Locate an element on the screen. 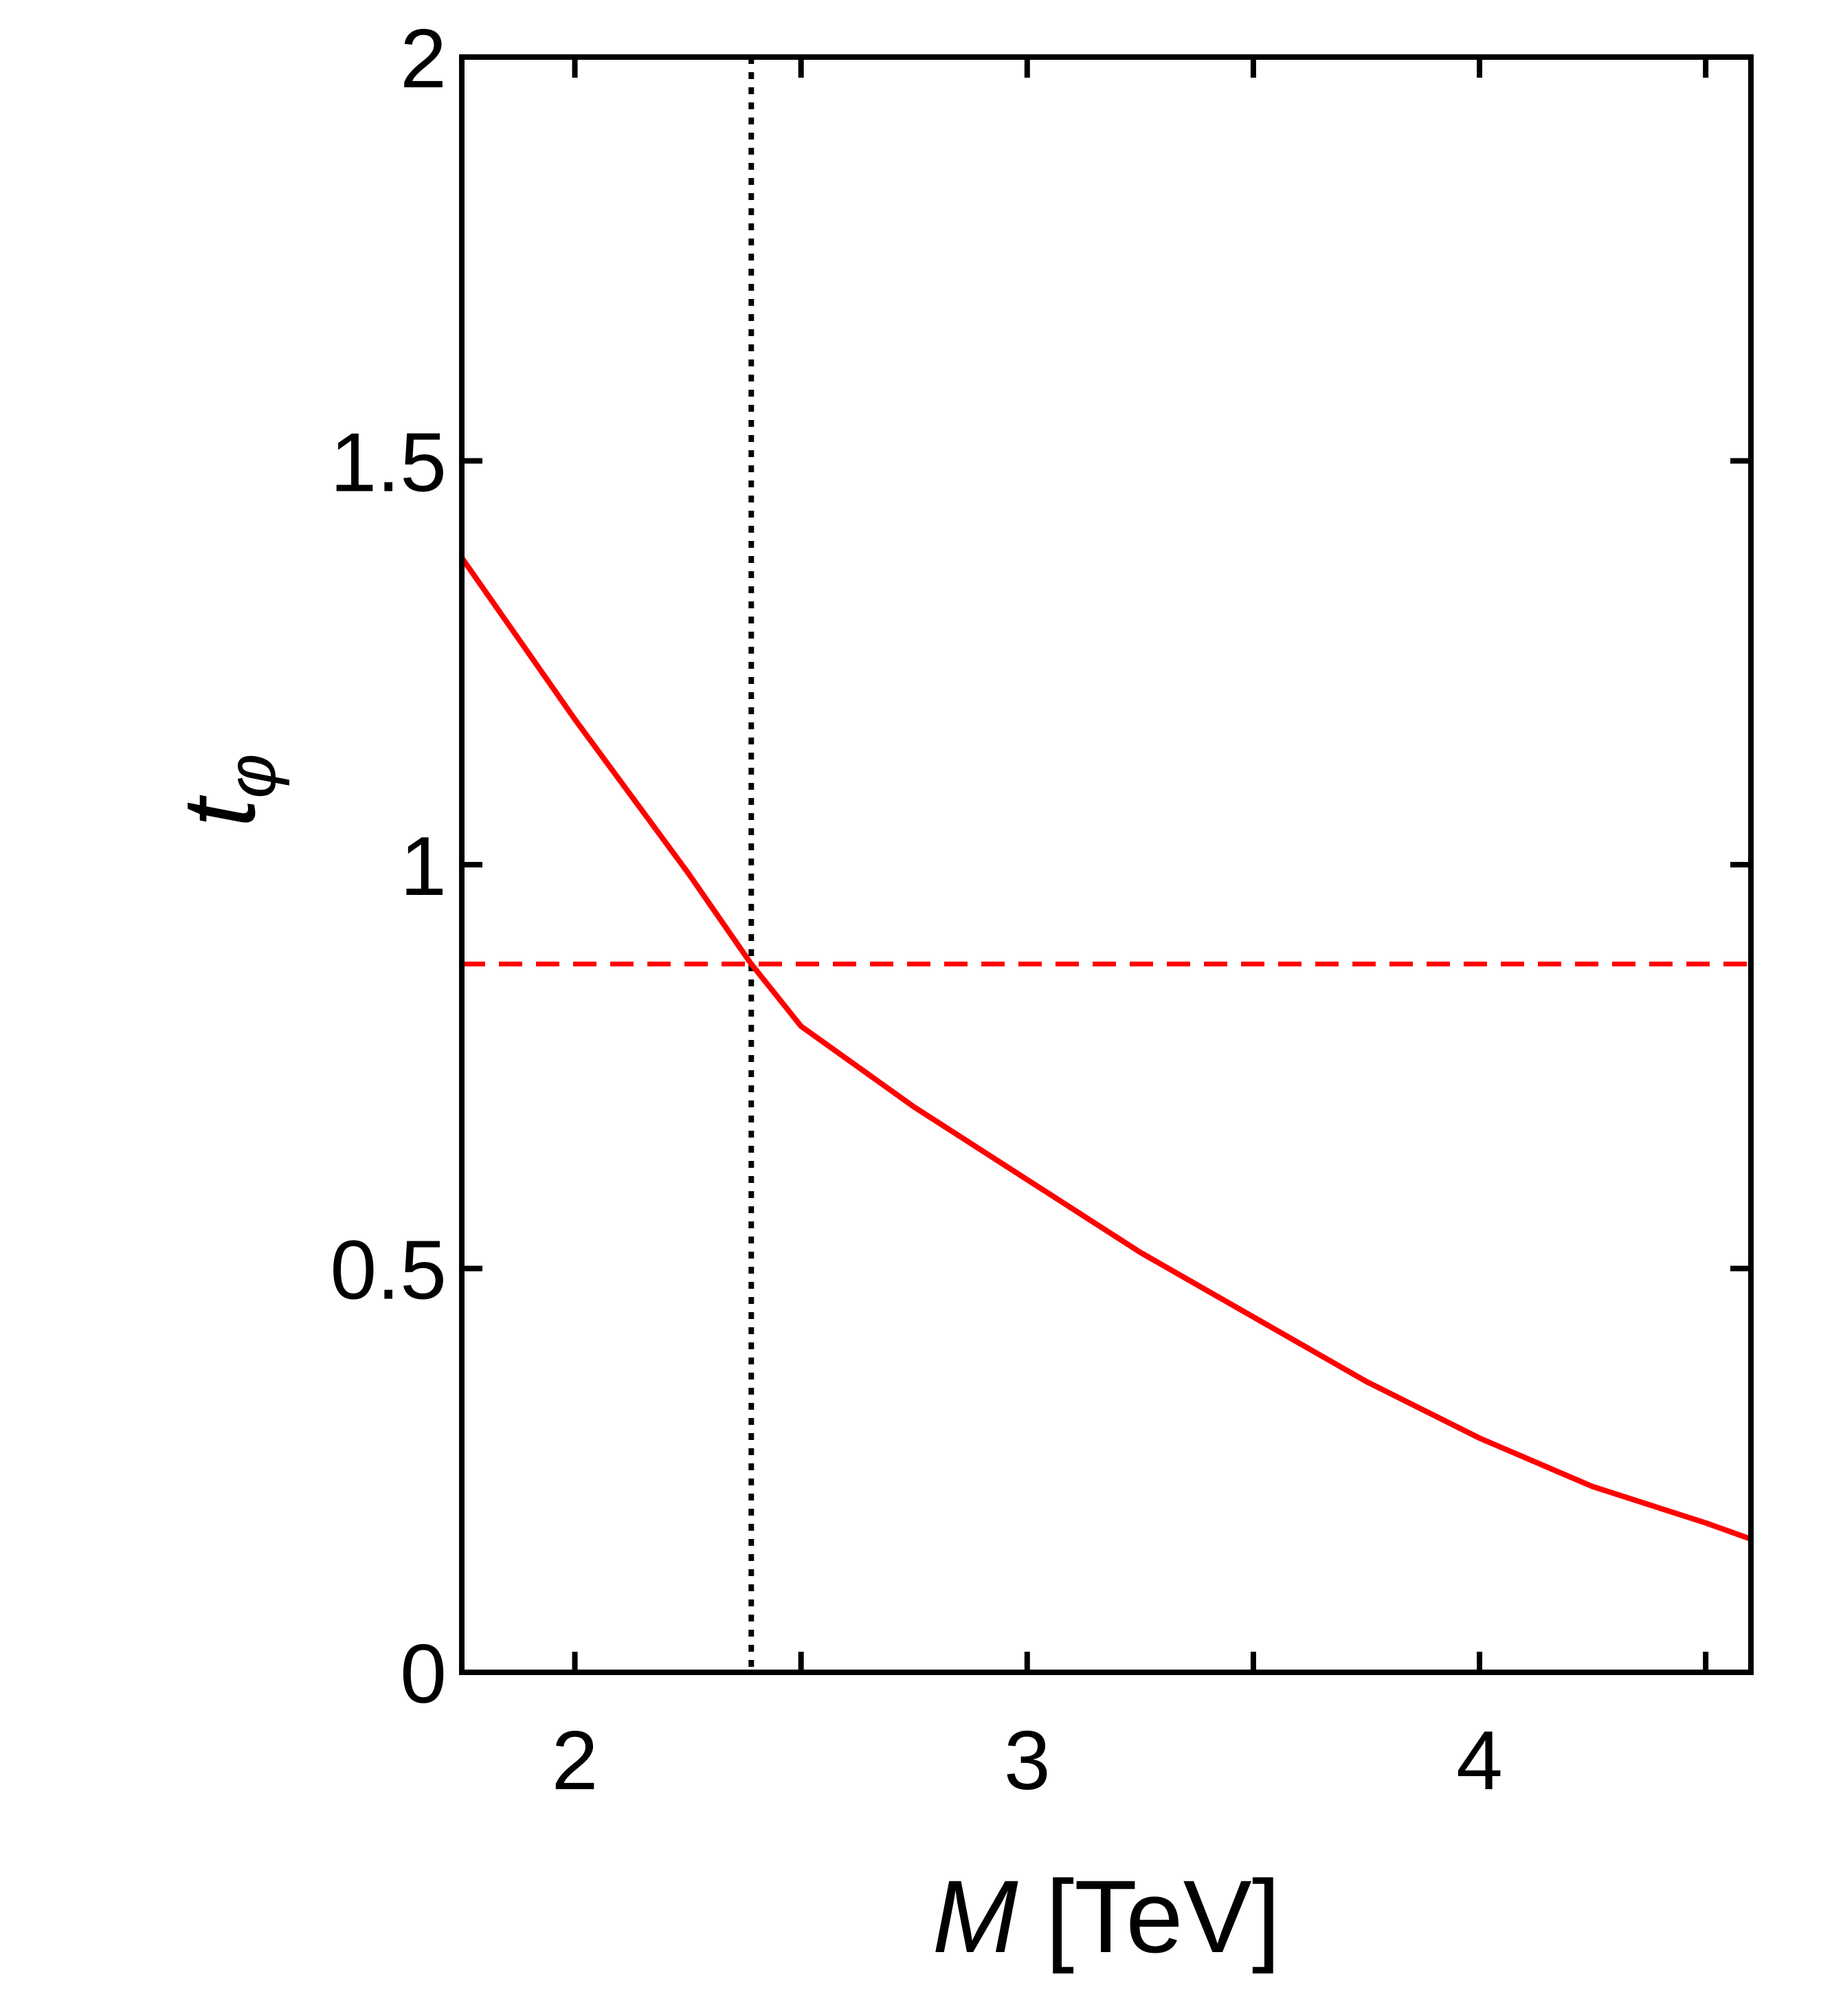 The image size is (1832, 2016). y-tick-label: 0 is located at coordinates (423, 1673).